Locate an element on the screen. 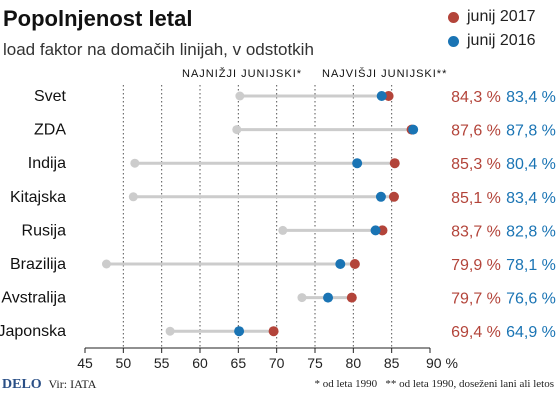  value-label-2017: 69,4 % is located at coordinates (476, 332).